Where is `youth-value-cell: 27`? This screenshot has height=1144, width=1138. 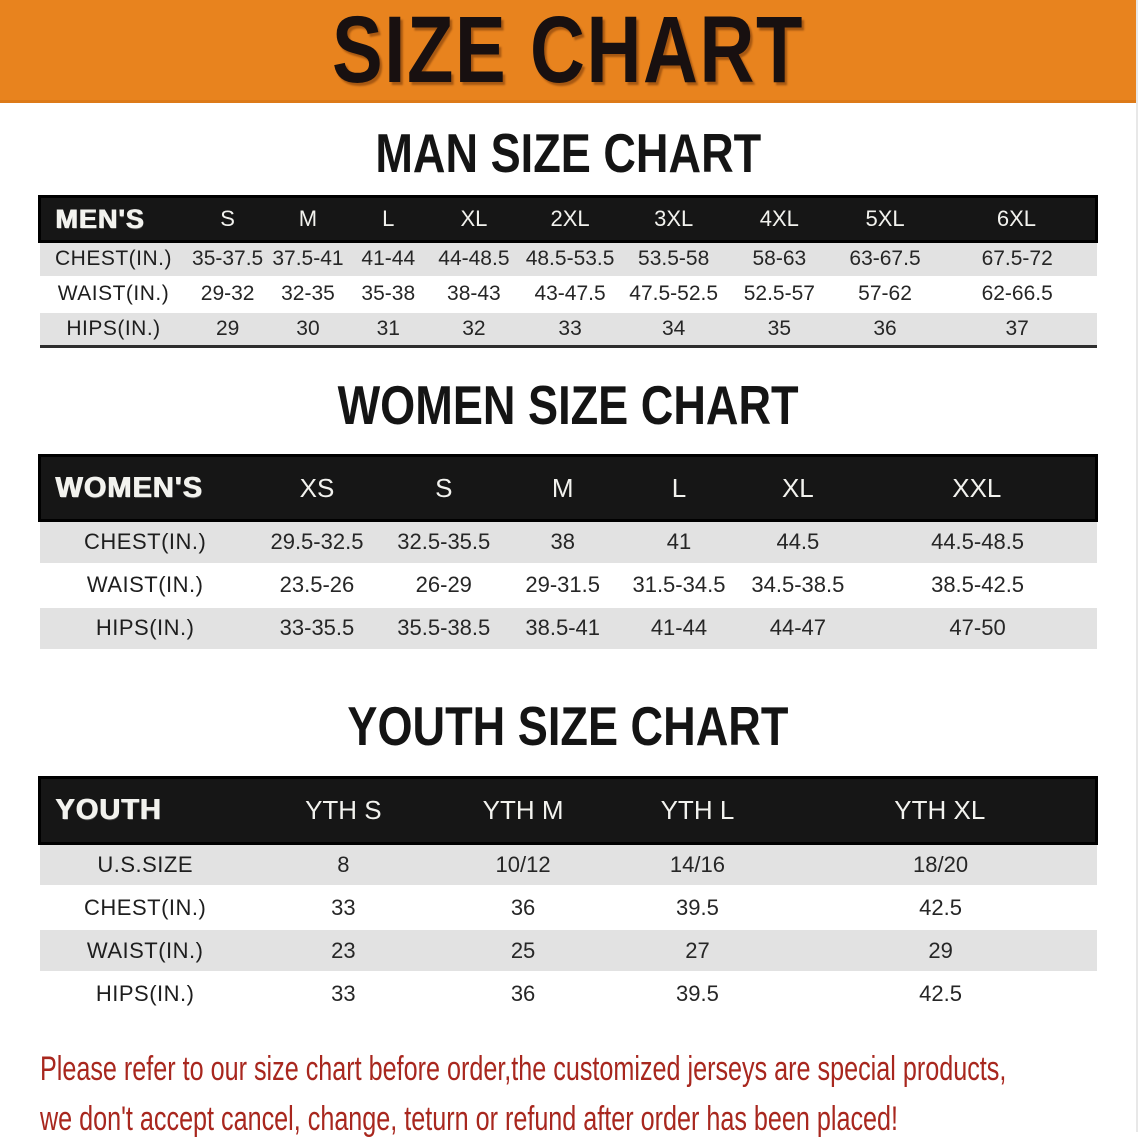 youth-value-cell: 27 is located at coordinates (697, 950).